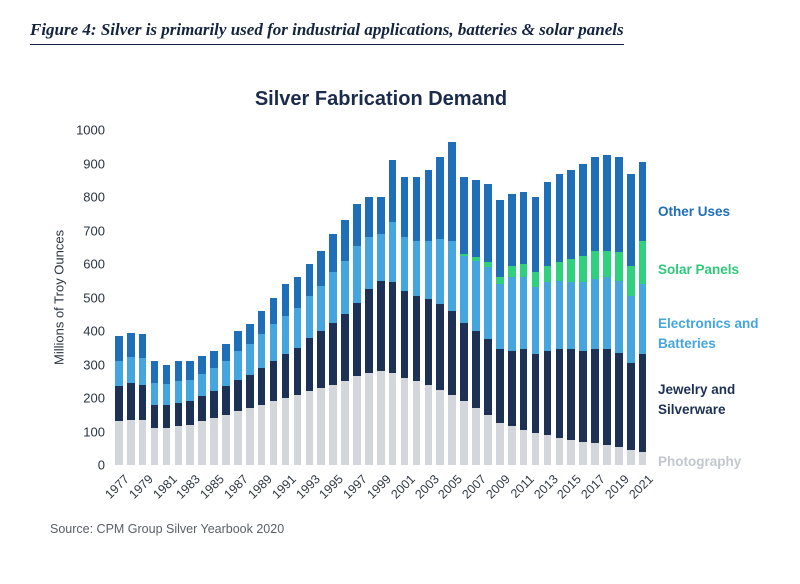  I want to click on bar-2015, so click(571, 297).